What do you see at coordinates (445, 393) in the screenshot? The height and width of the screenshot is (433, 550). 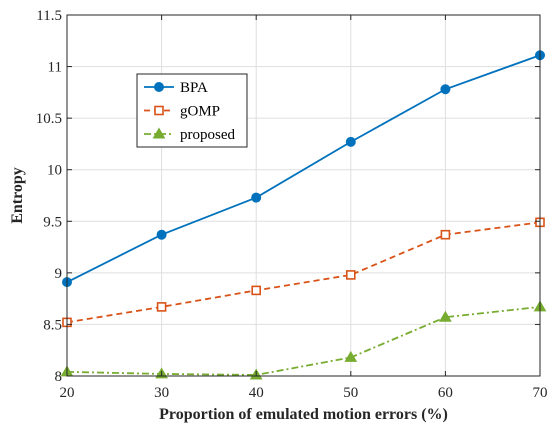 I see `x-tick-label: 60` at bounding box center [445, 393].